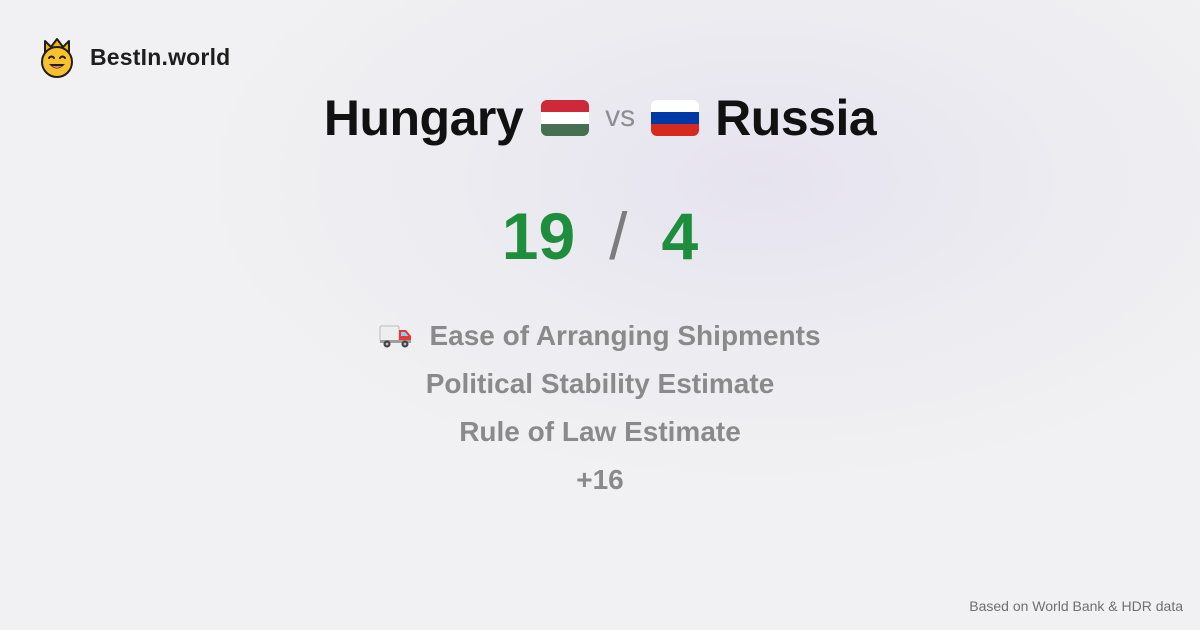 The image size is (1200, 630). Describe the element at coordinates (680, 236) in the screenshot. I see `right-score: 4` at that location.